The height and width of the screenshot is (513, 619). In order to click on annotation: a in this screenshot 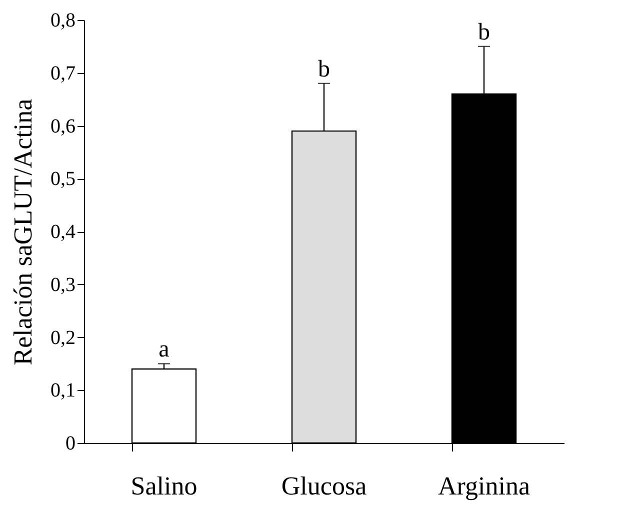, I will do `click(164, 349)`.